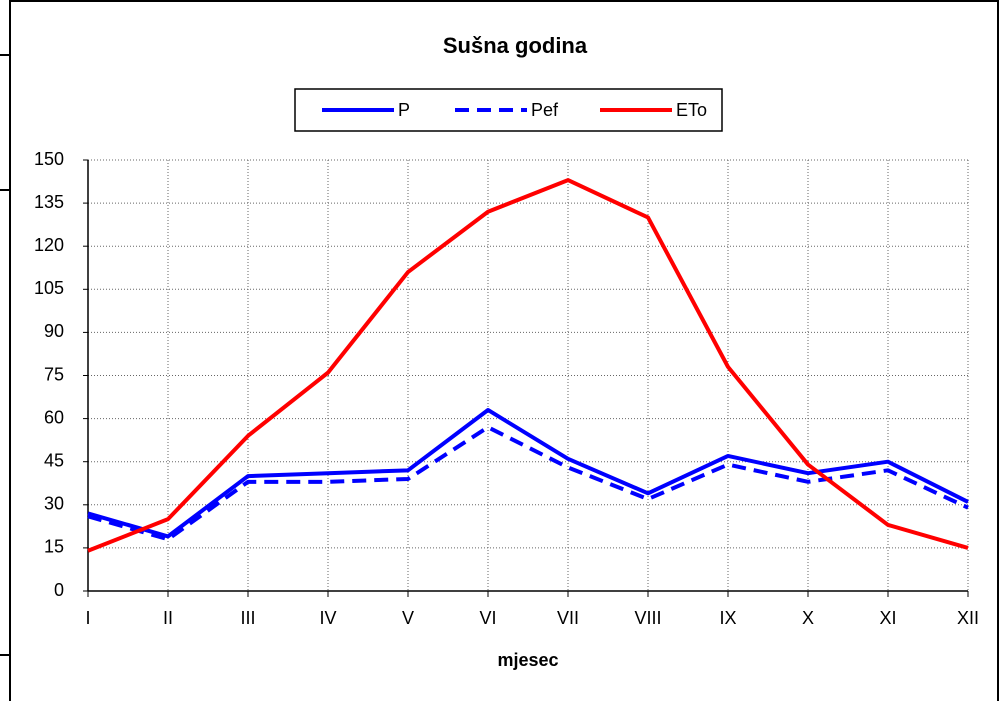 Image resolution: width=1000 pixels, height=701 pixels. I want to click on x-tick-label: IX, so click(727, 618).